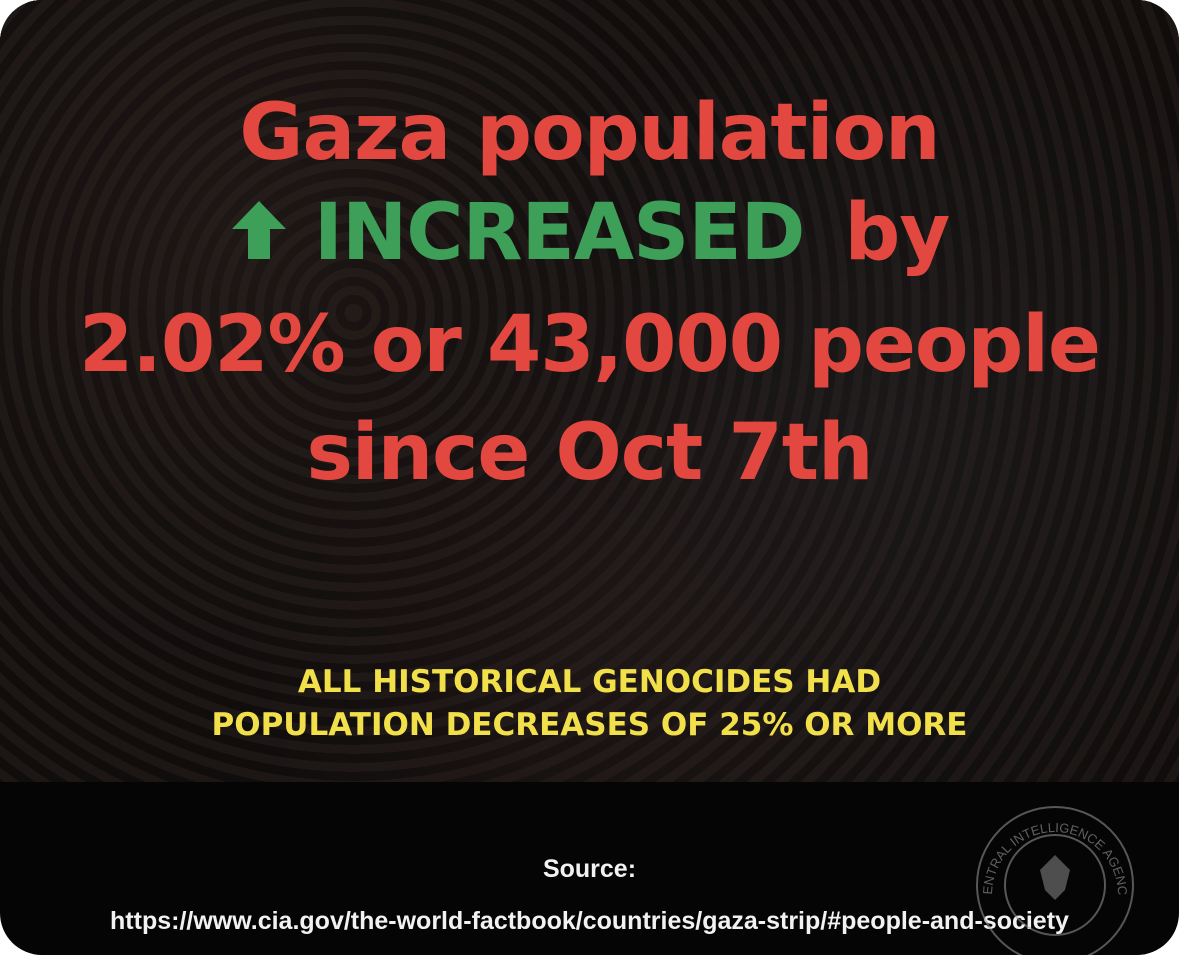  I want to click on headline-line: Gaza population, so click(589, 133).